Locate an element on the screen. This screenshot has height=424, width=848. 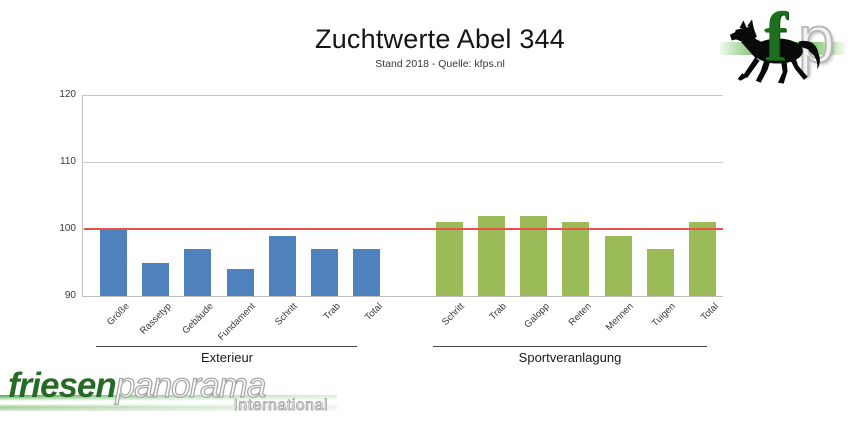
bar-sportveranlagung-mennen is located at coordinates (618, 265).